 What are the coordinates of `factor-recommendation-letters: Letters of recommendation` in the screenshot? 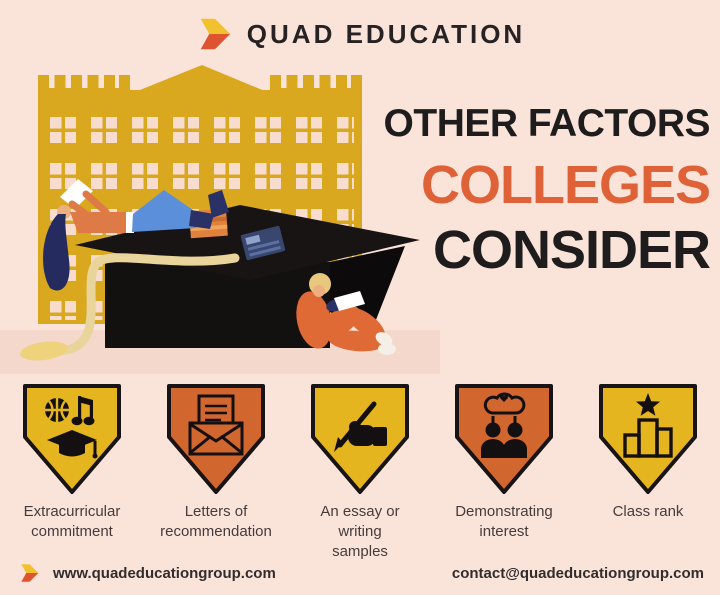 It's located at (216, 472).